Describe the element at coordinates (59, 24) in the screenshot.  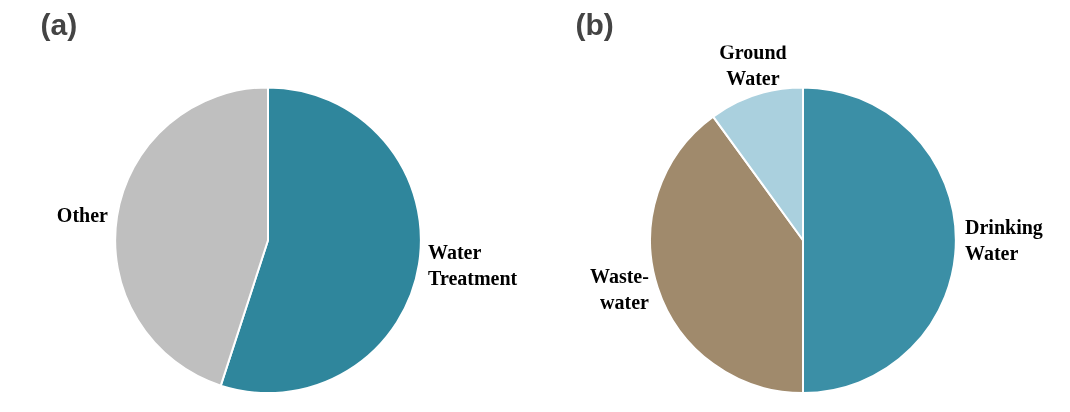
I see `chart-title: (a)` at that location.